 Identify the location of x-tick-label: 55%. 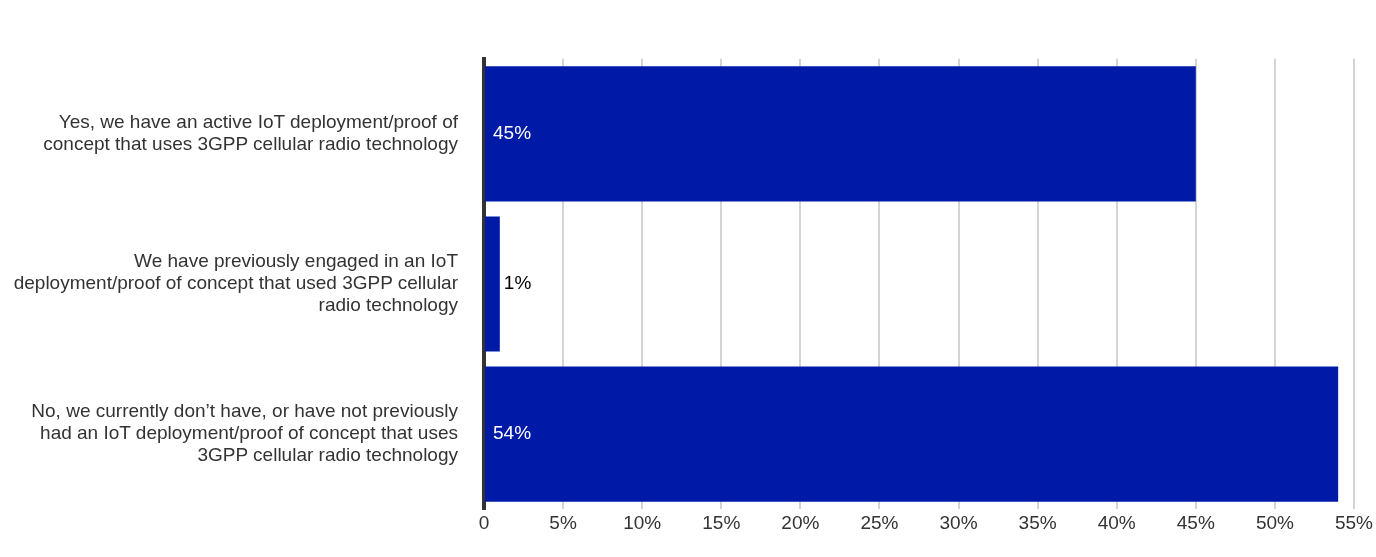
(1354, 522).